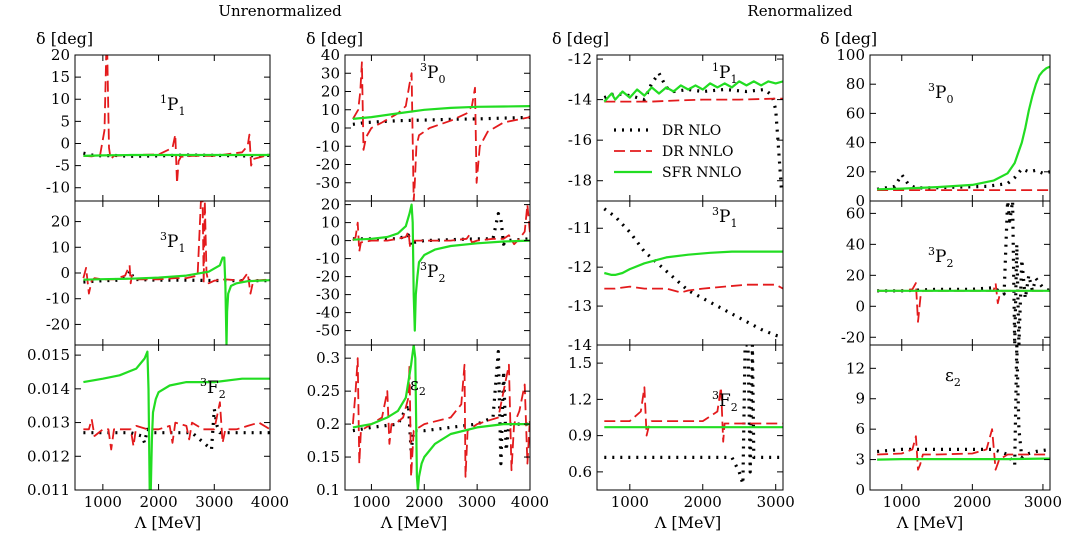 This screenshot has height=535, width=1068. I want to click on y-tick-label: 0.013, so click(48, 423).